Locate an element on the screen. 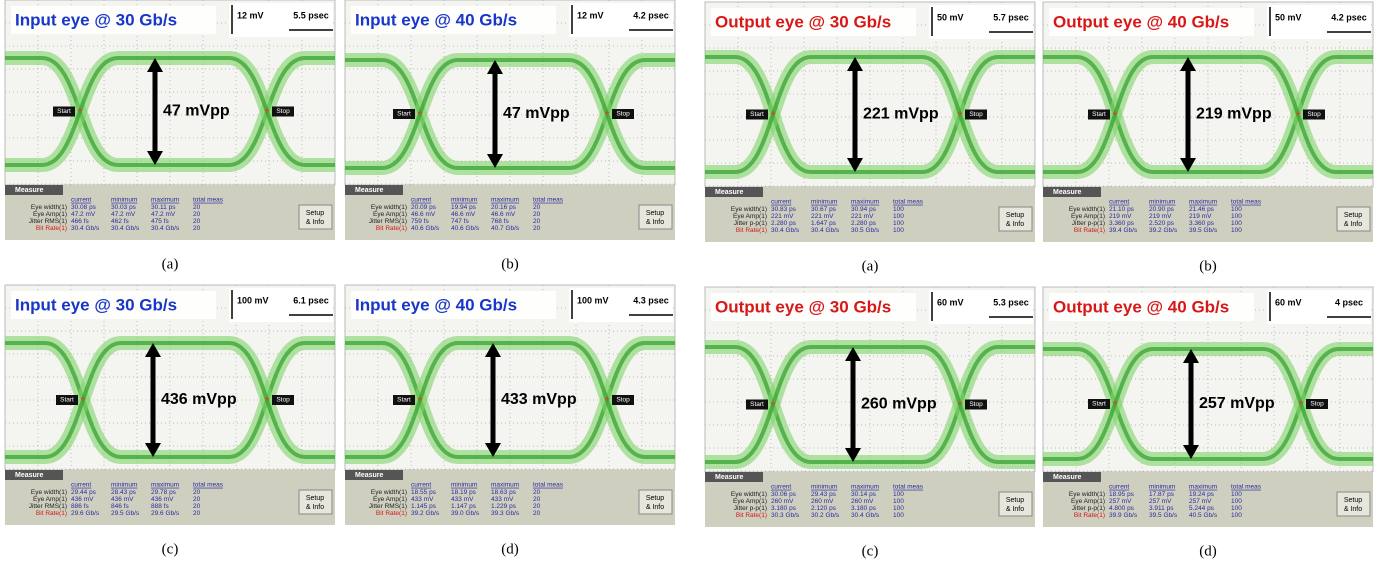  cell: 886 fs is located at coordinates (80, 506).